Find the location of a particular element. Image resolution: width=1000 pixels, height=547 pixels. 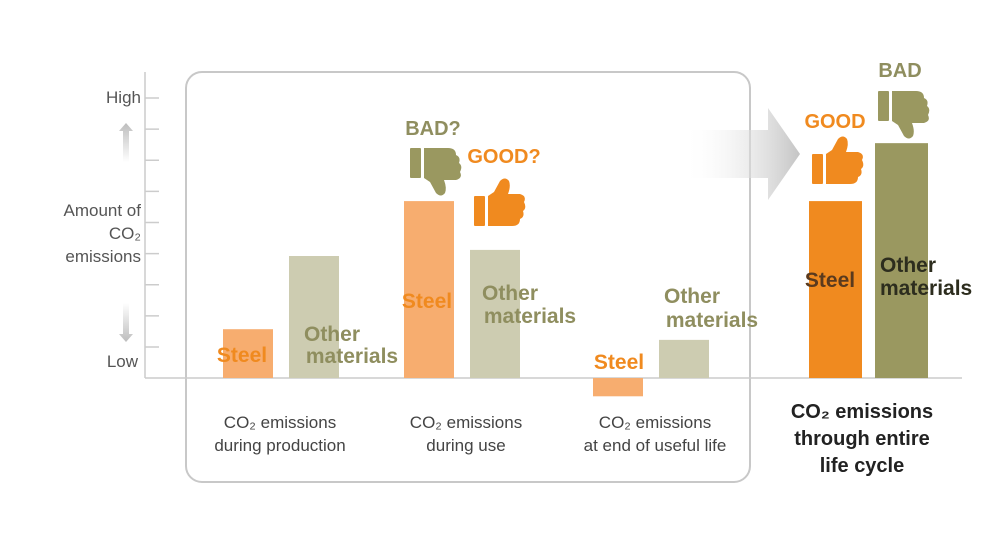

lifecycle-label-line1: CO₂ emissions is located at coordinates (862, 412).